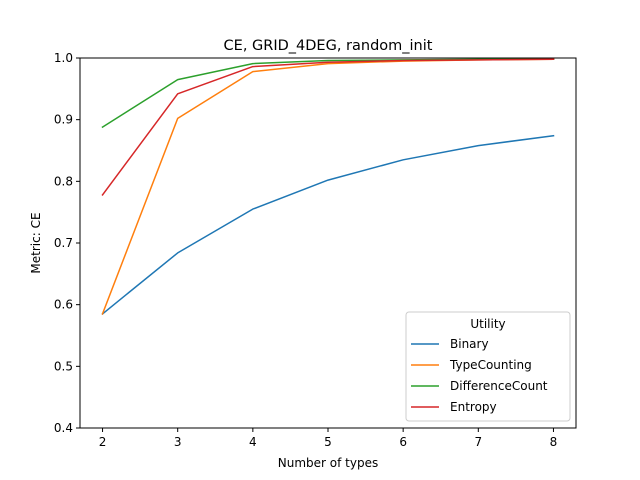  I want to click on legend-title: Utility, so click(487, 324).